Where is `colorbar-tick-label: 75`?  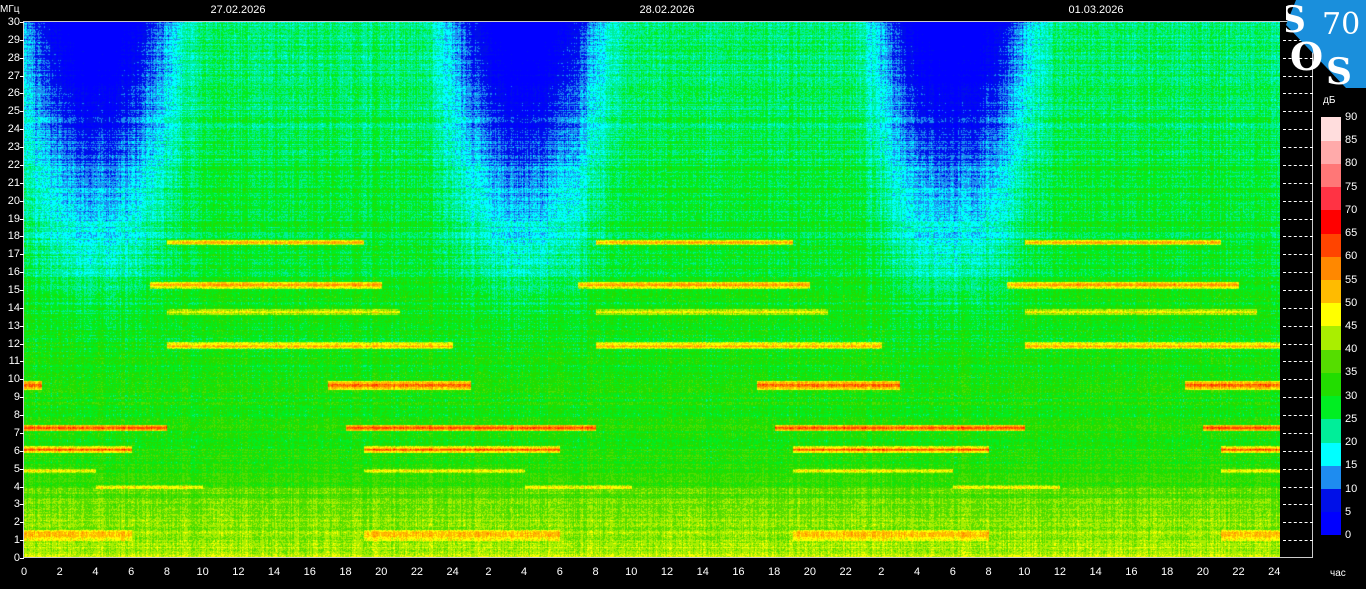 colorbar-tick-label: 75 is located at coordinates (1351, 186).